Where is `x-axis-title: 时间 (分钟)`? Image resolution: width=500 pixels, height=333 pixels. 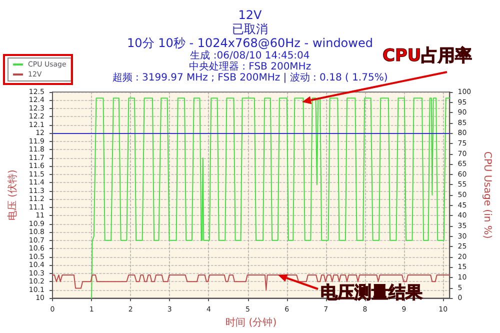 x-axis-title: 时间 (分钟) is located at coordinates (251, 322).